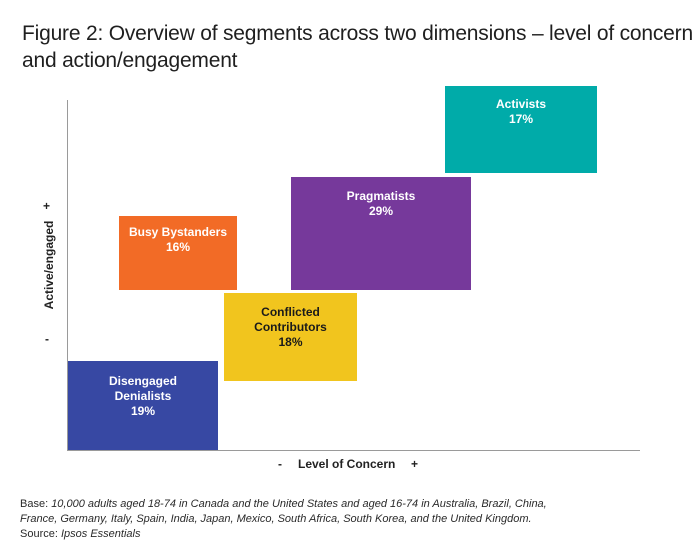 The width and height of the screenshot is (693, 550). I want to click on segment-percent: 16%, so click(178, 247).